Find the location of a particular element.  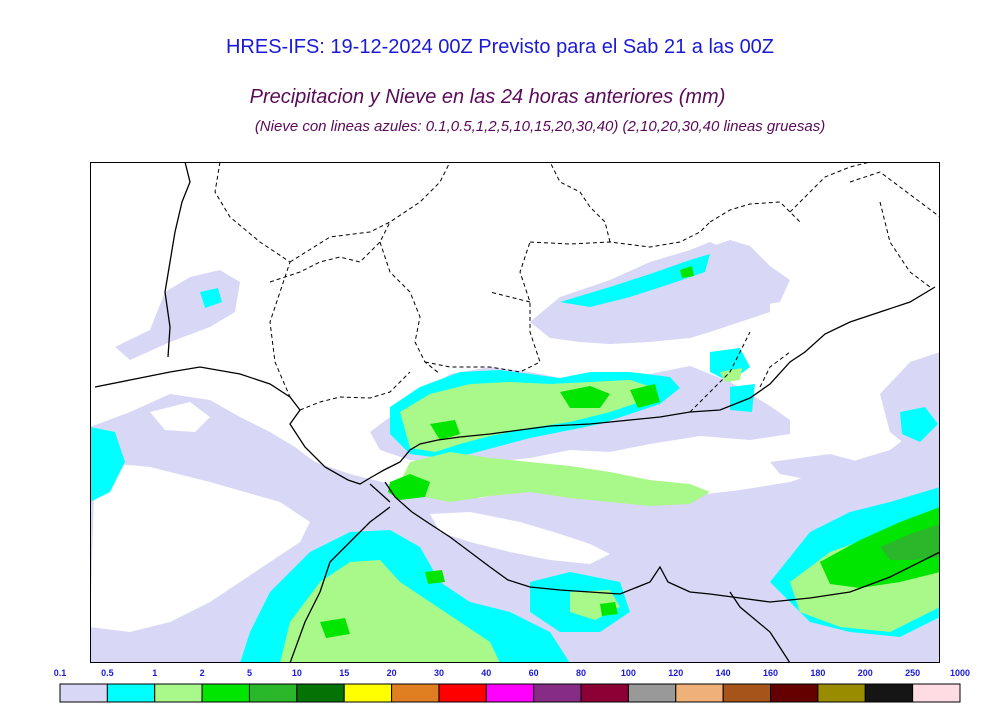

scale-tick-label: 1 is located at coordinates (154, 673).